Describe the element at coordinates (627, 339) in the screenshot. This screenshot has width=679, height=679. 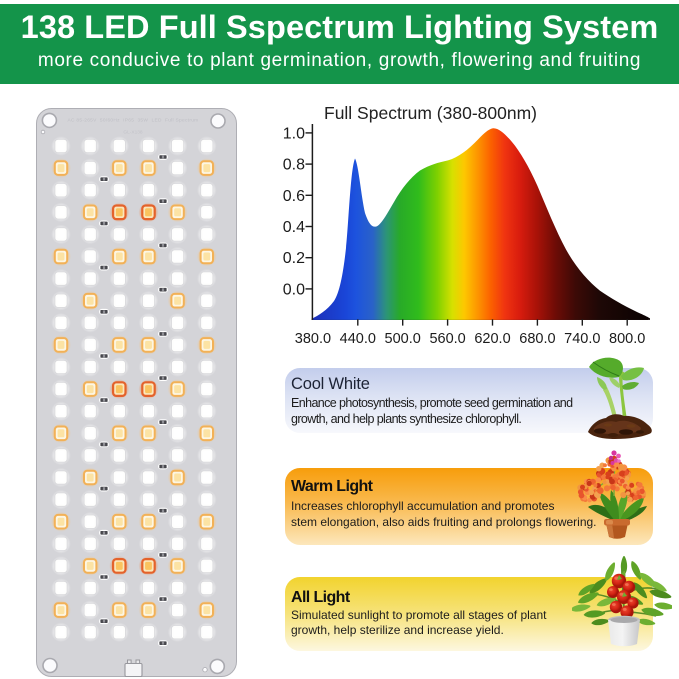
I see `svg-text: 800.0` at that location.